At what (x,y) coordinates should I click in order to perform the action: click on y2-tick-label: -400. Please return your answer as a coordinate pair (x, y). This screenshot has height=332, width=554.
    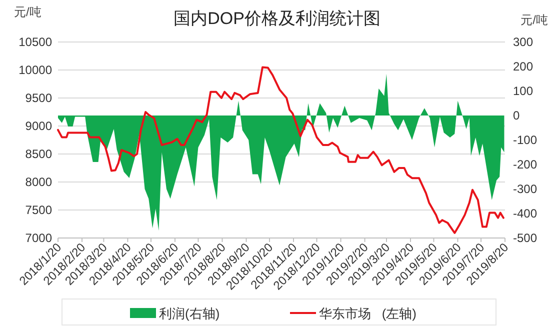
    Looking at the image, I should click on (525, 213).